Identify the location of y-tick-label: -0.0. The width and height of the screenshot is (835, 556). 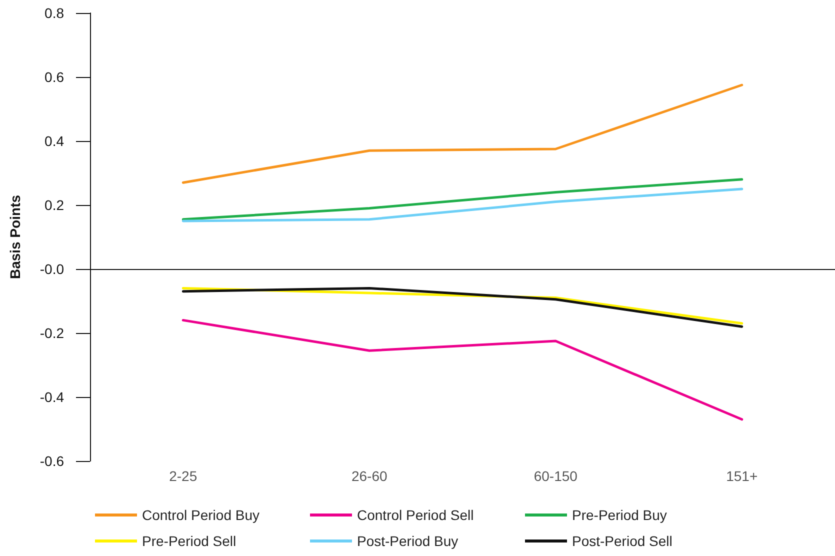
(52, 269).